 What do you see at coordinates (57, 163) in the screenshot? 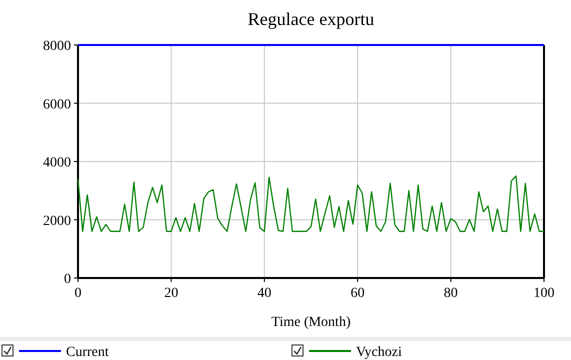
I see `y-tick-label: 4000` at bounding box center [57, 163].